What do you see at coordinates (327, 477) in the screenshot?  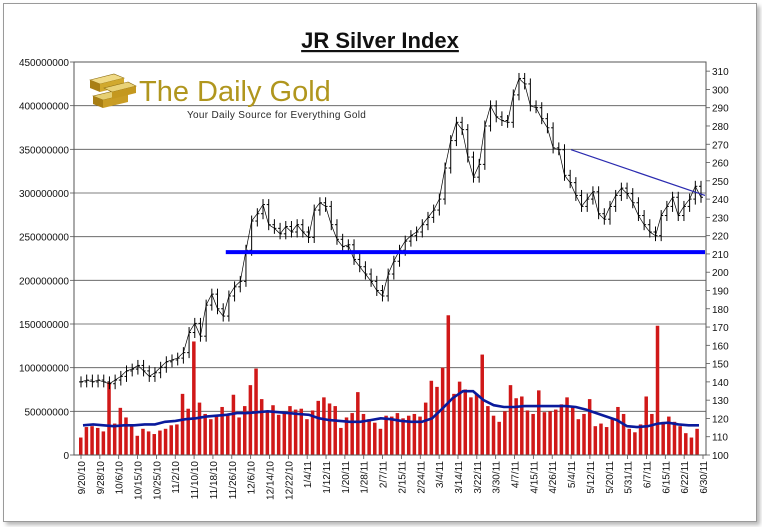 I see `x-tick-label: 1/12/11` at bounding box center [327, 477].